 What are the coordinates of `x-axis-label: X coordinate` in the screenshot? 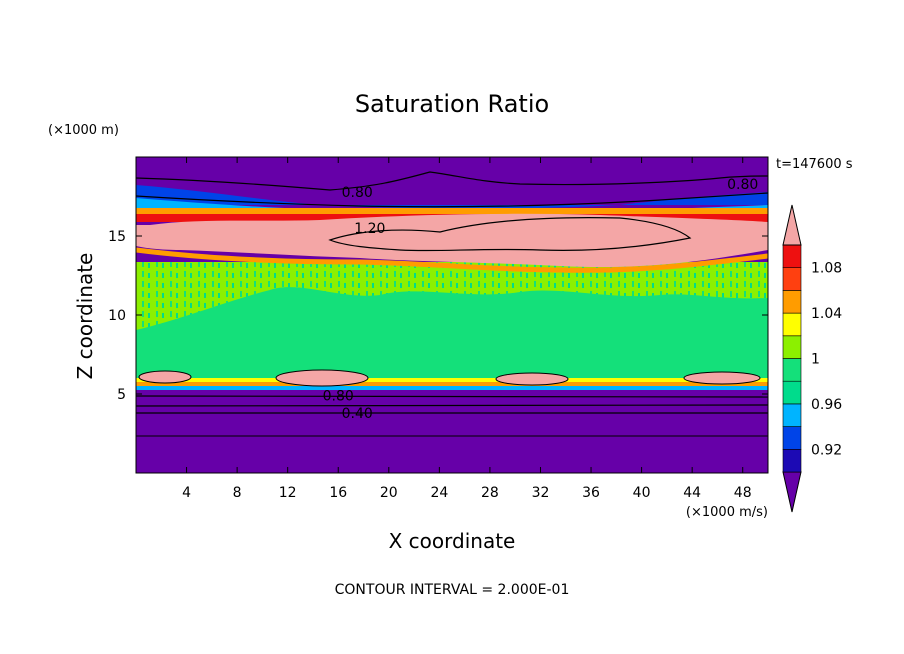 It's located at (452, 541).